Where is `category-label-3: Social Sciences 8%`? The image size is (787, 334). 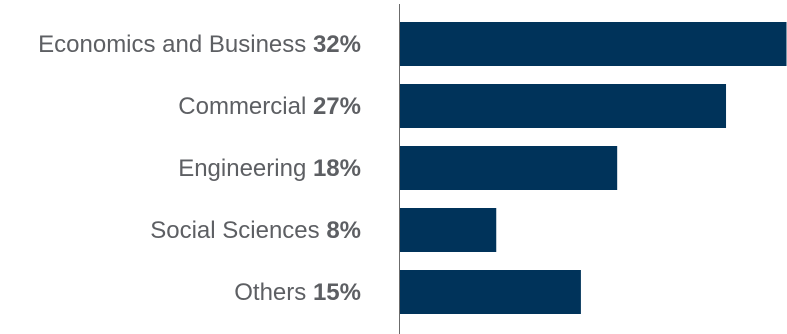
category-label-3: Social Sciences 8% is located at coordinates (255, 230).